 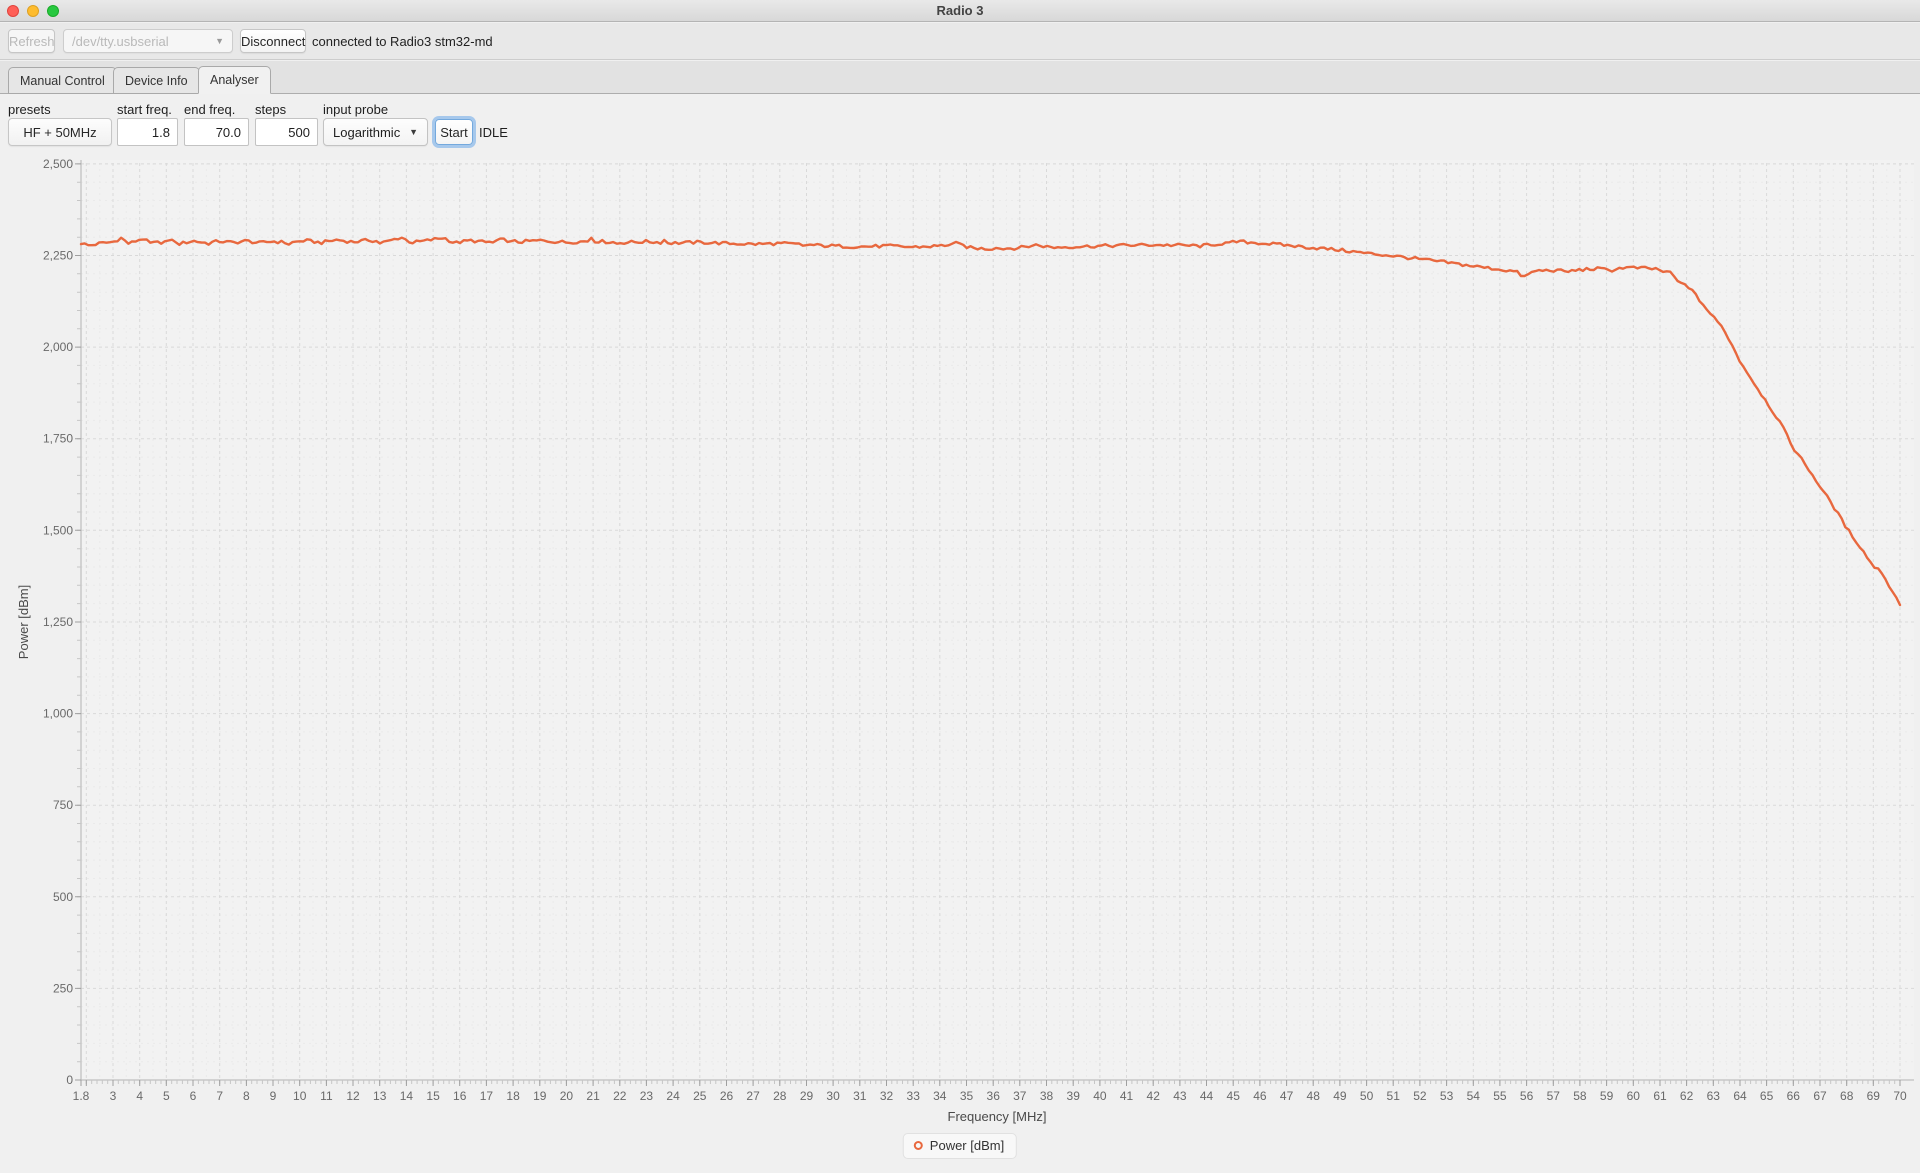 I want to click on steps-input, so click(x=286, y=132).